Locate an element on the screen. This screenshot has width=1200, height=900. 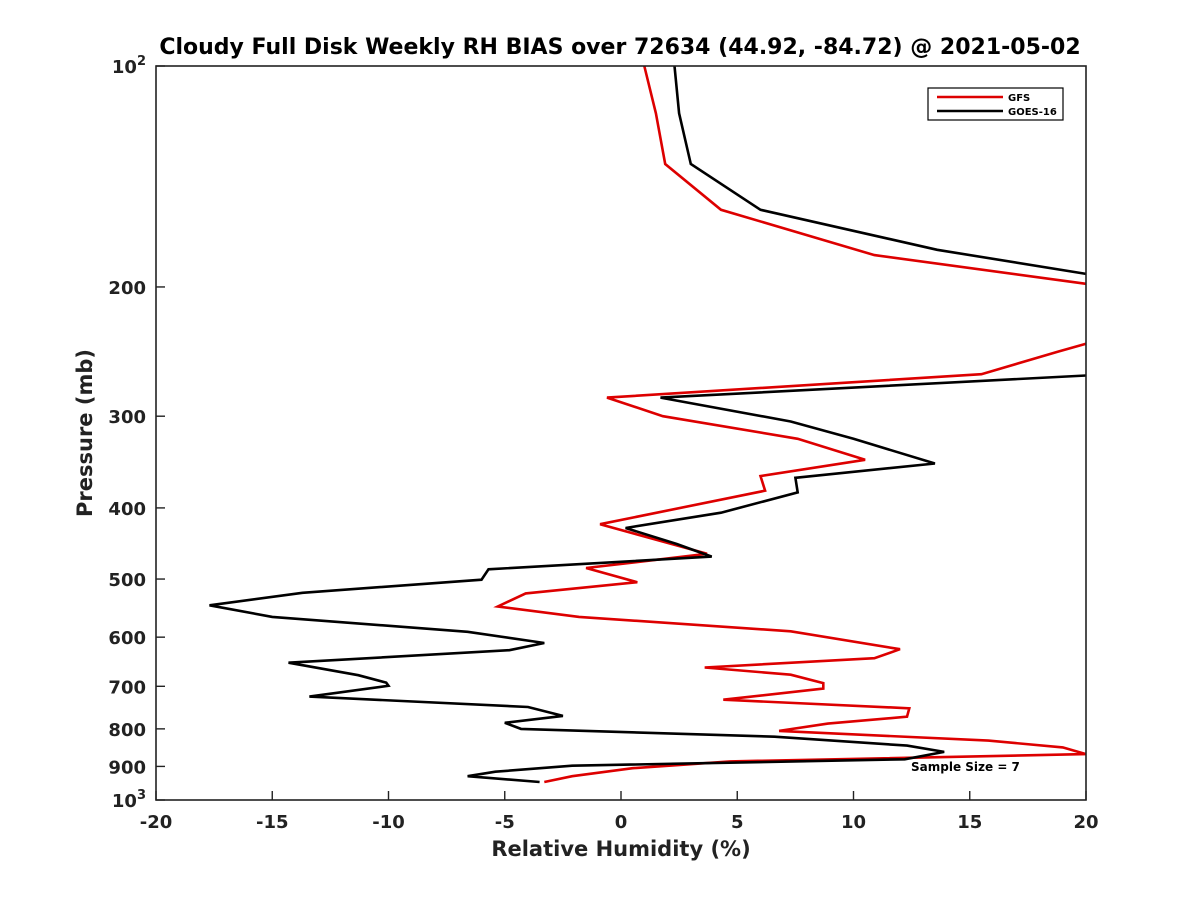
legend: GFS GOES-16 is located at coordinates (995, 104).